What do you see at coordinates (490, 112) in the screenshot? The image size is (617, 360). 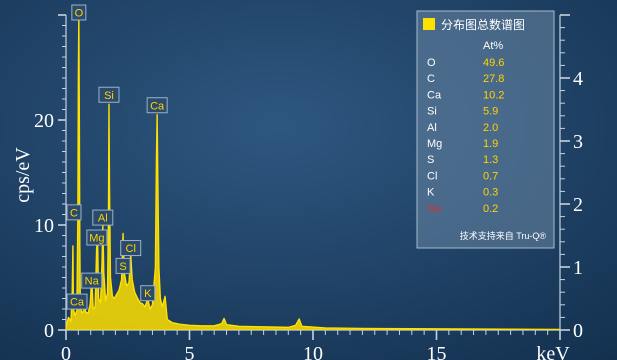 I see `legend-value: 5.9` at bounding box center [490, 112].